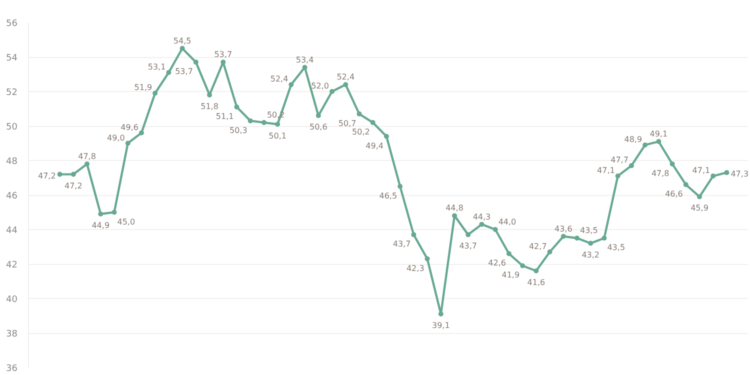  What do you see at coordinates (591, 255) in the screenshot?
I see `data-label: 43,2` at bounding box center [591, 255].